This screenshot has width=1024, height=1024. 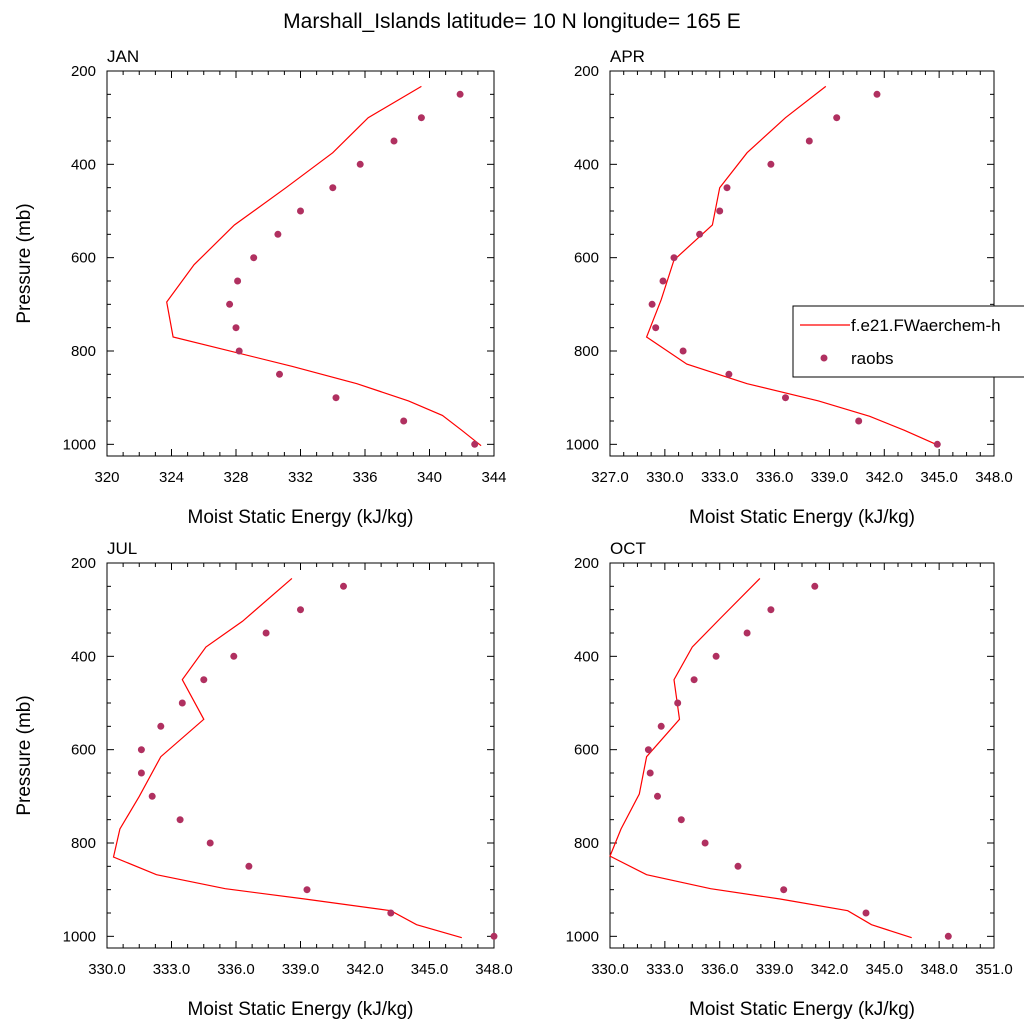 What do you see at coordinates (364, 477) in the screenshot?
I see `x-tick-label: 336` at bounding box center [364, 477].